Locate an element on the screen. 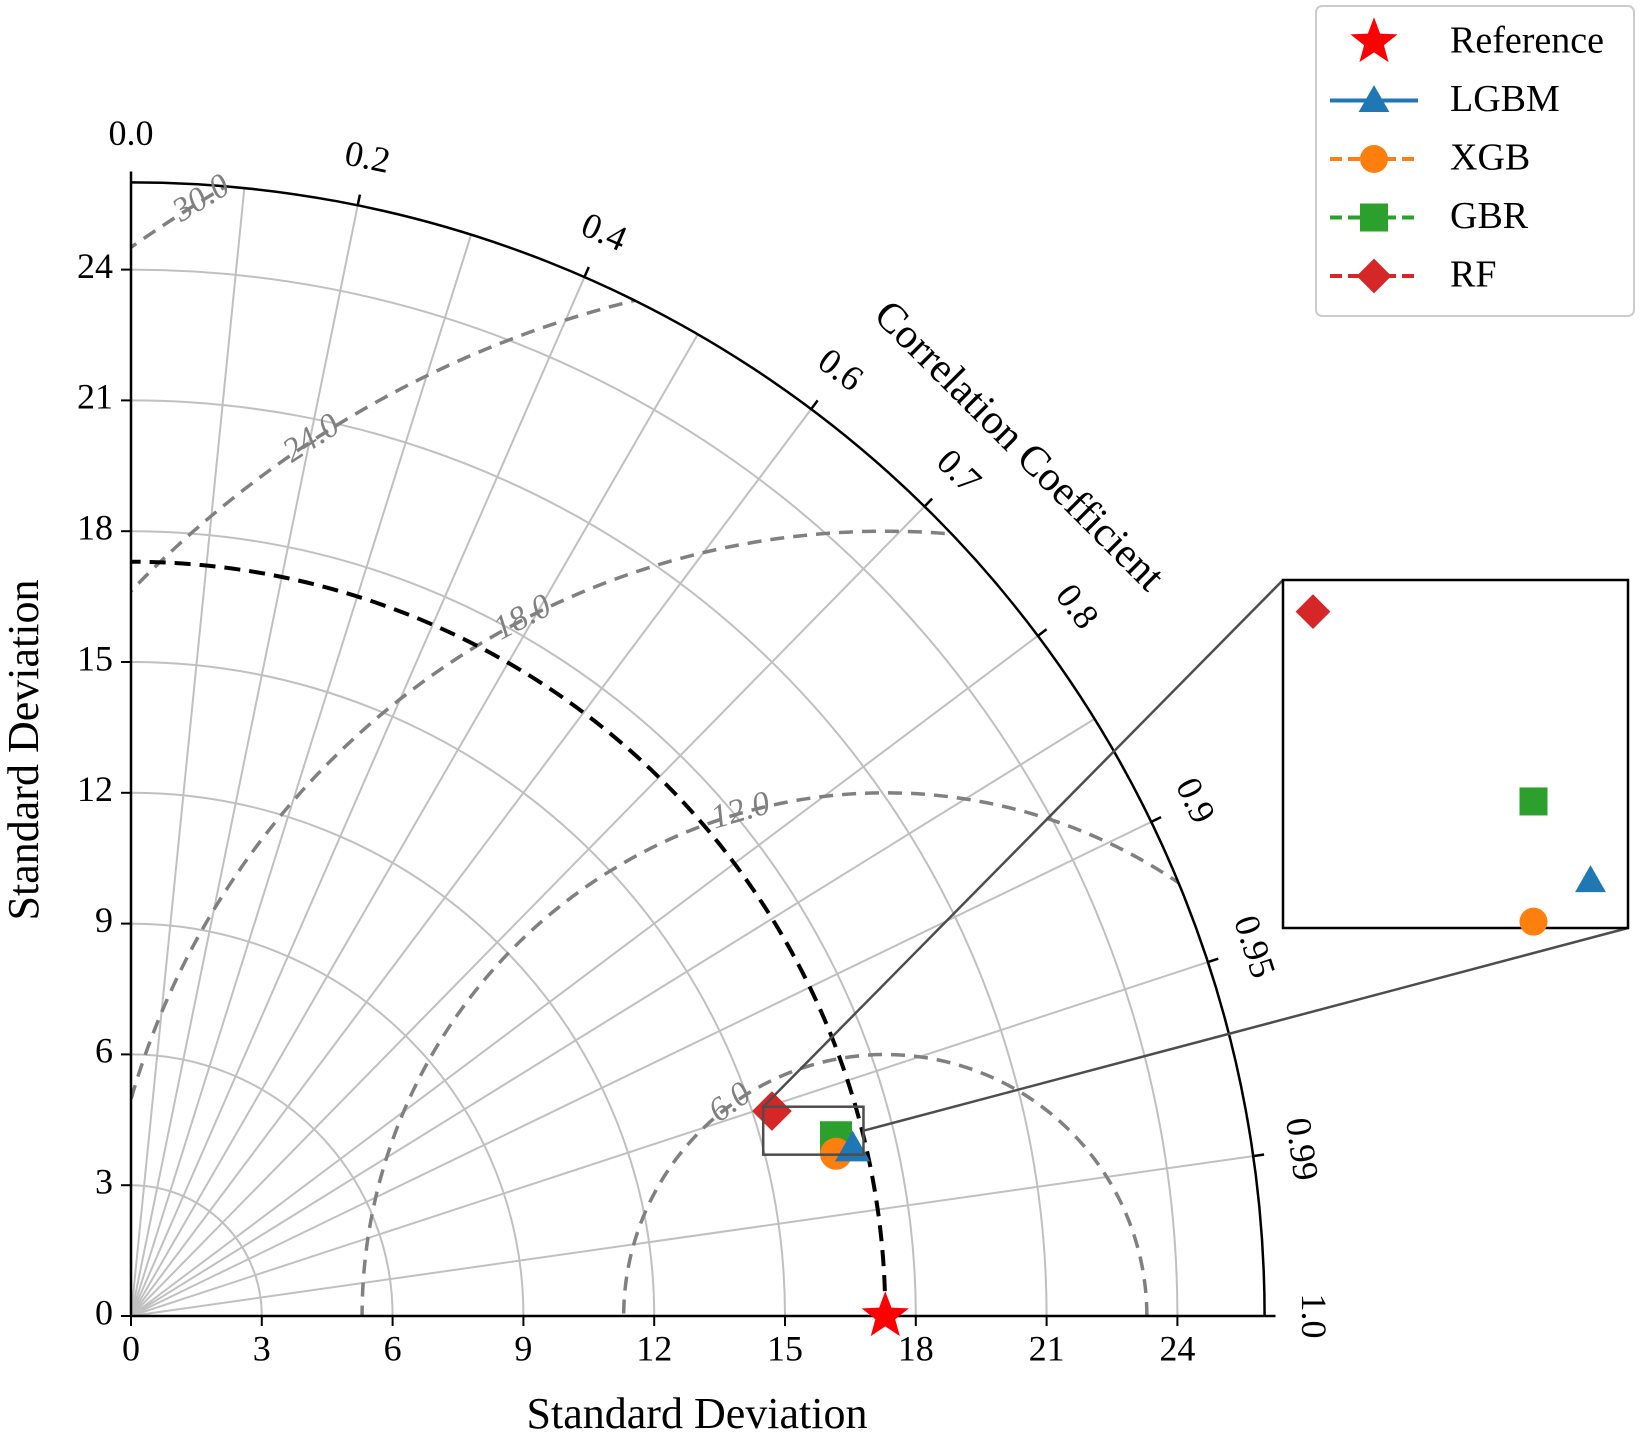  corr-tick-label: 0.99 is located at coordinates (1302, 1149).